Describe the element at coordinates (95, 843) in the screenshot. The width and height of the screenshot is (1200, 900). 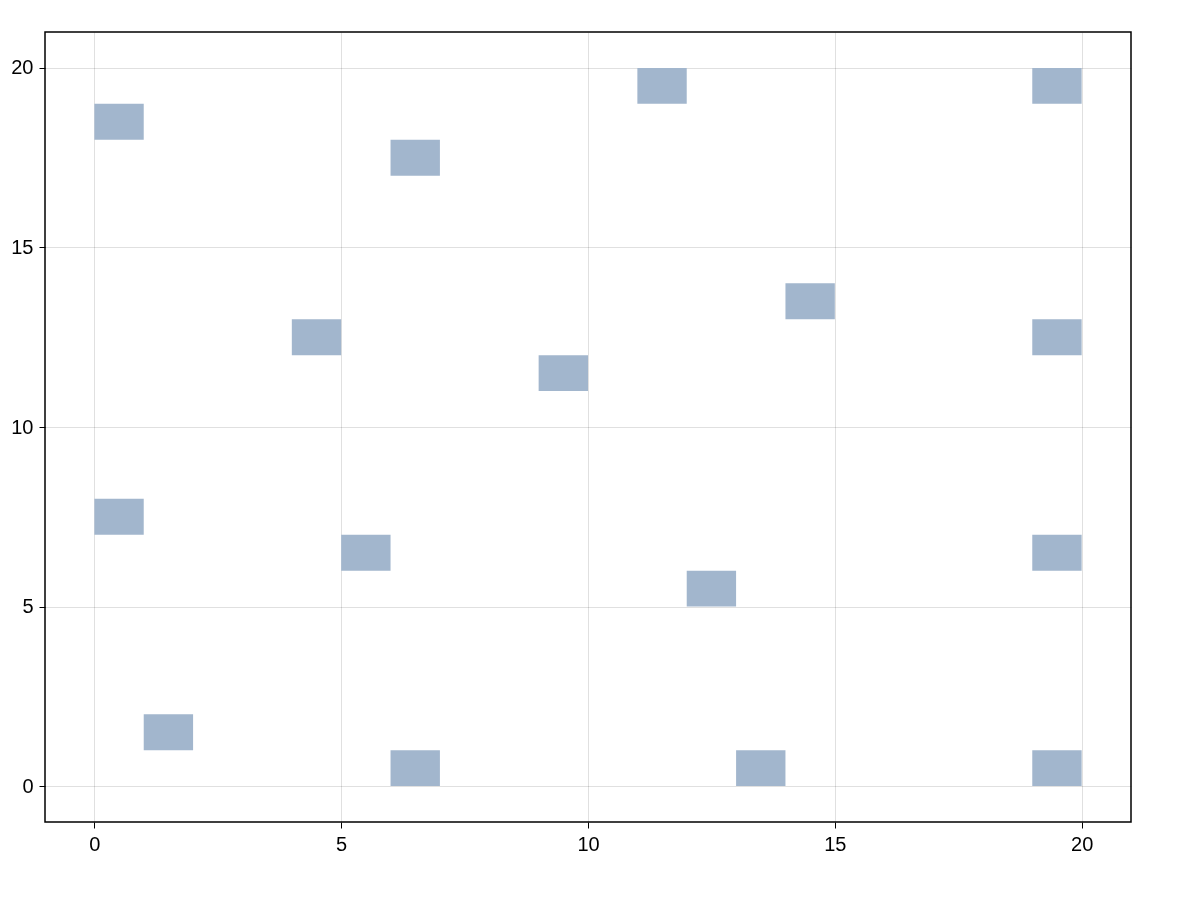
I see `x-tick-label: 0` at that location.